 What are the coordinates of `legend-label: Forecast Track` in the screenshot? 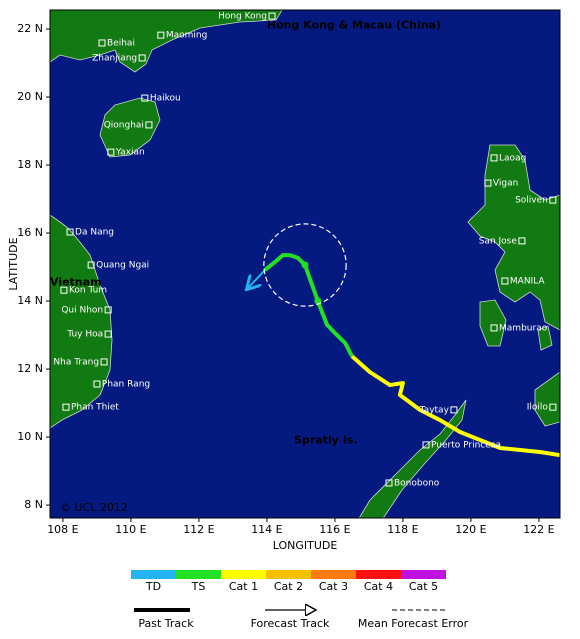 It's located at (290, 623).